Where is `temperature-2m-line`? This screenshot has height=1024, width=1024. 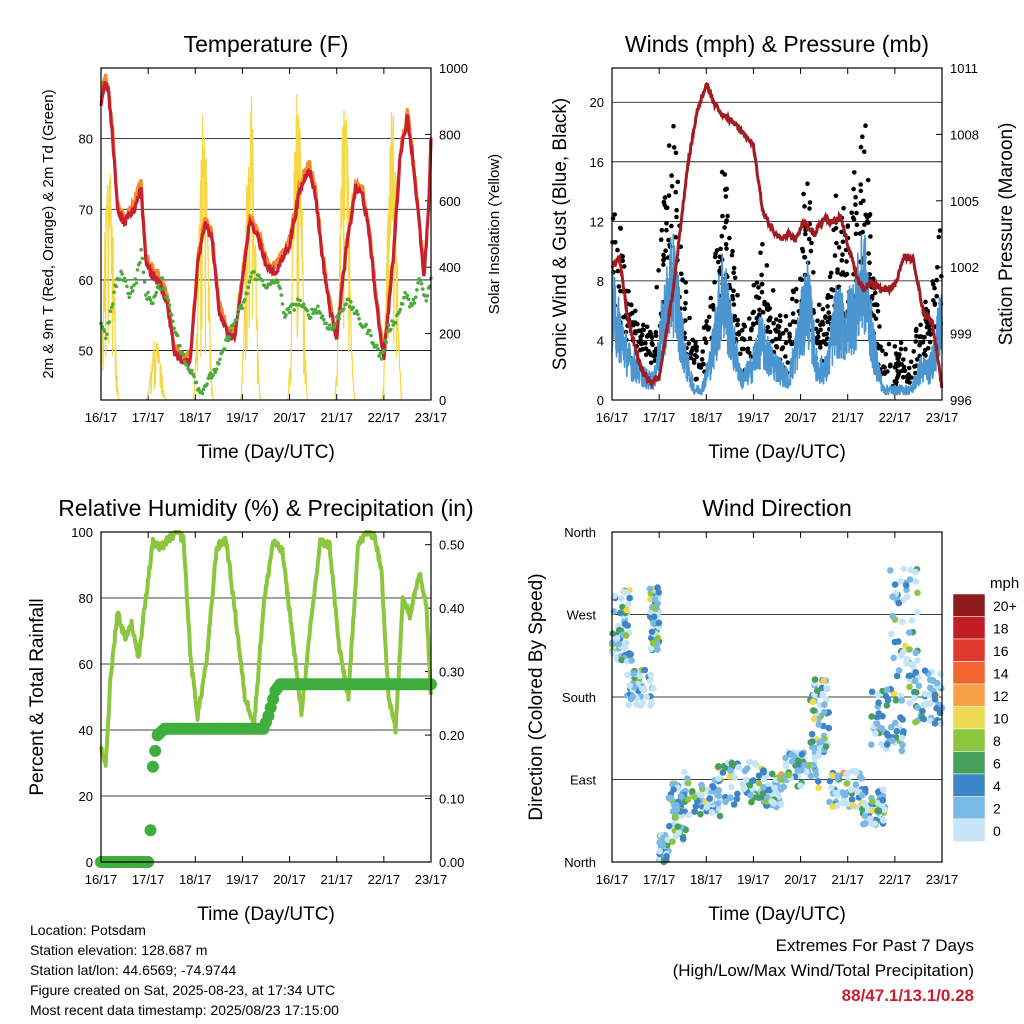
temperature-2m-line is located at coordinates (266, 225).